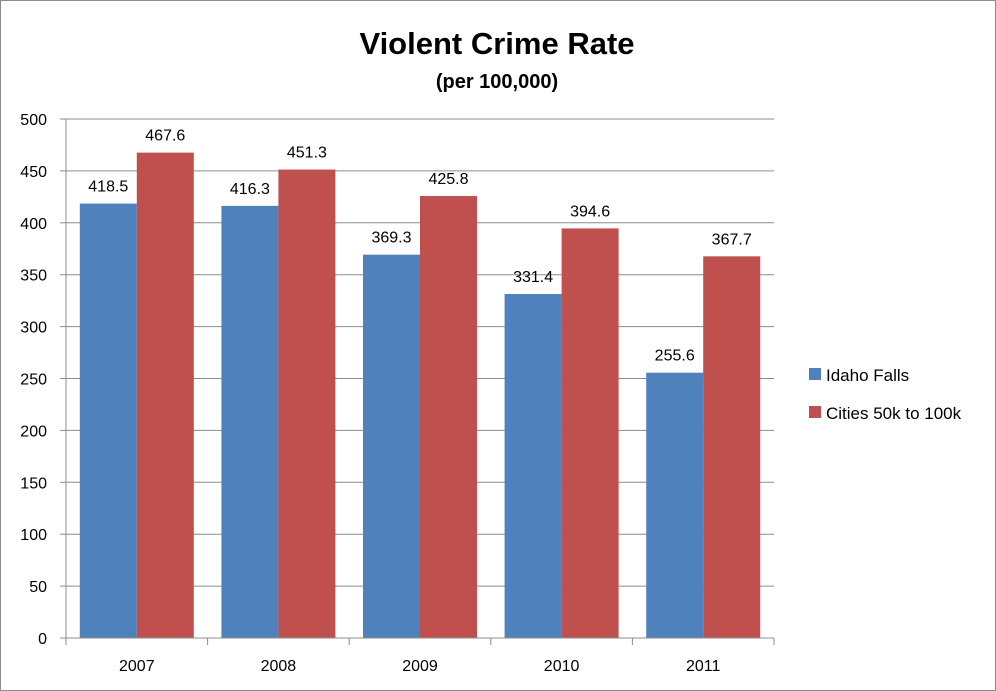 This screenshot has height=691, width=996. What do you see at coordinates (307, 153) in the screenshot?
I see `data-label: 451.3` at bounding box center [307, 153].